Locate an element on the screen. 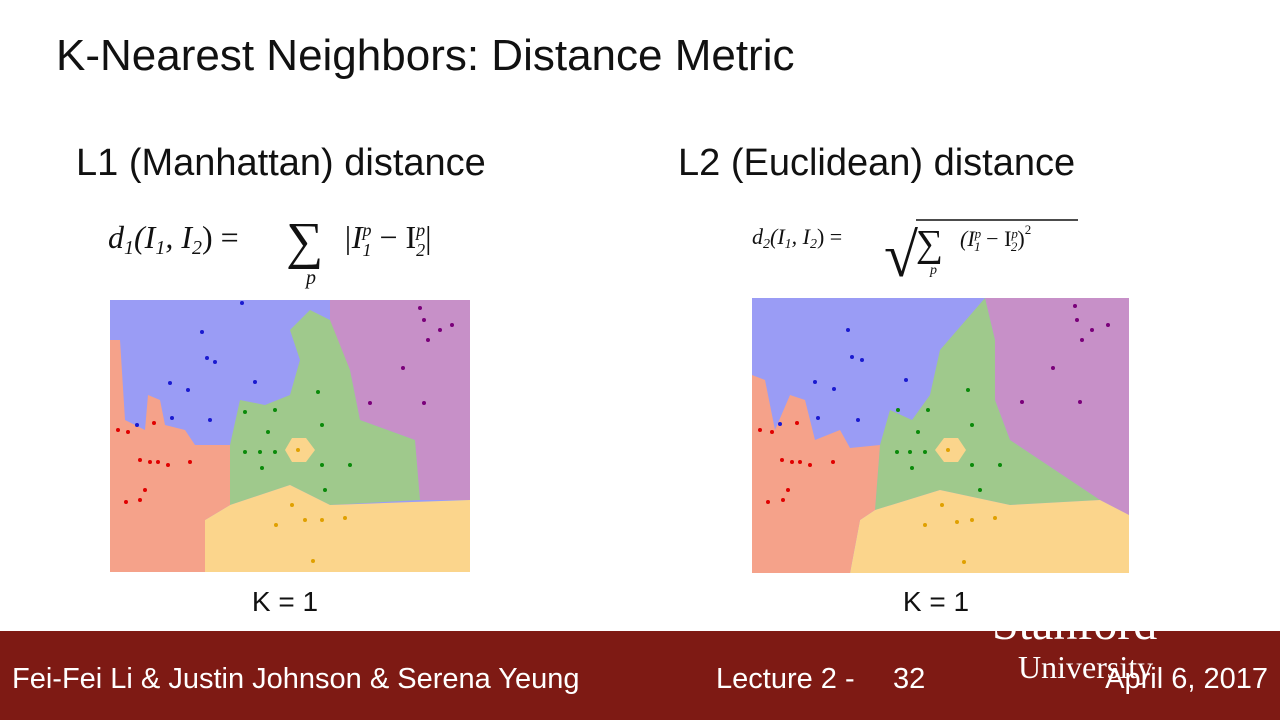  logo-stanford: Stanford is located at coordinates (1074, 623).